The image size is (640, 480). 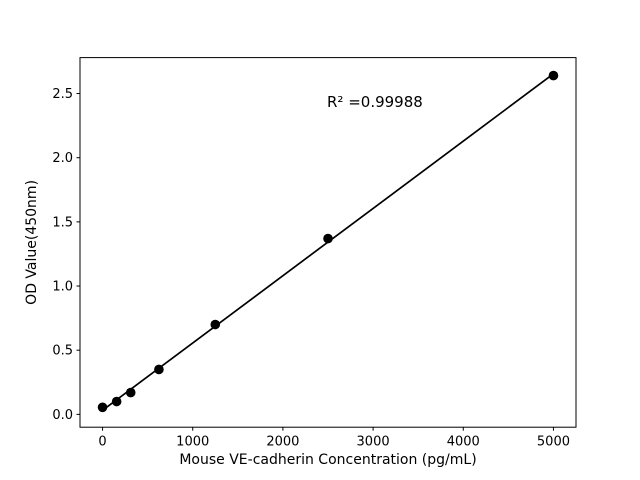 What do you see at coordinates (62, 158) in the screenshot?
I see `y-tick-label: 2.0` at bounding box center [62, 158].